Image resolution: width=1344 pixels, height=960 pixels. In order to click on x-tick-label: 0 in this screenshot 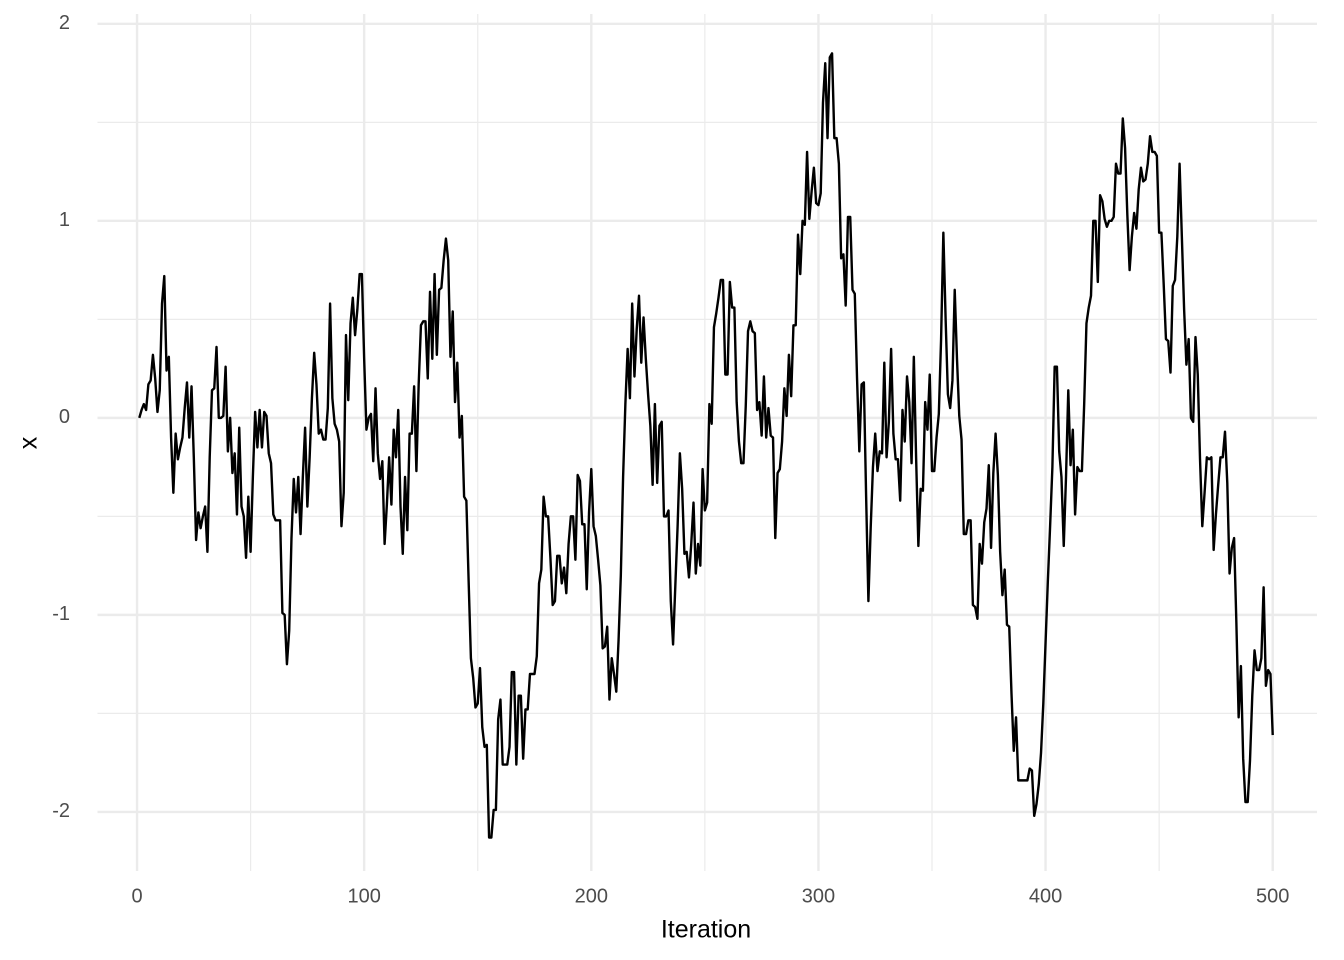, I will do `click(136, 896)`.